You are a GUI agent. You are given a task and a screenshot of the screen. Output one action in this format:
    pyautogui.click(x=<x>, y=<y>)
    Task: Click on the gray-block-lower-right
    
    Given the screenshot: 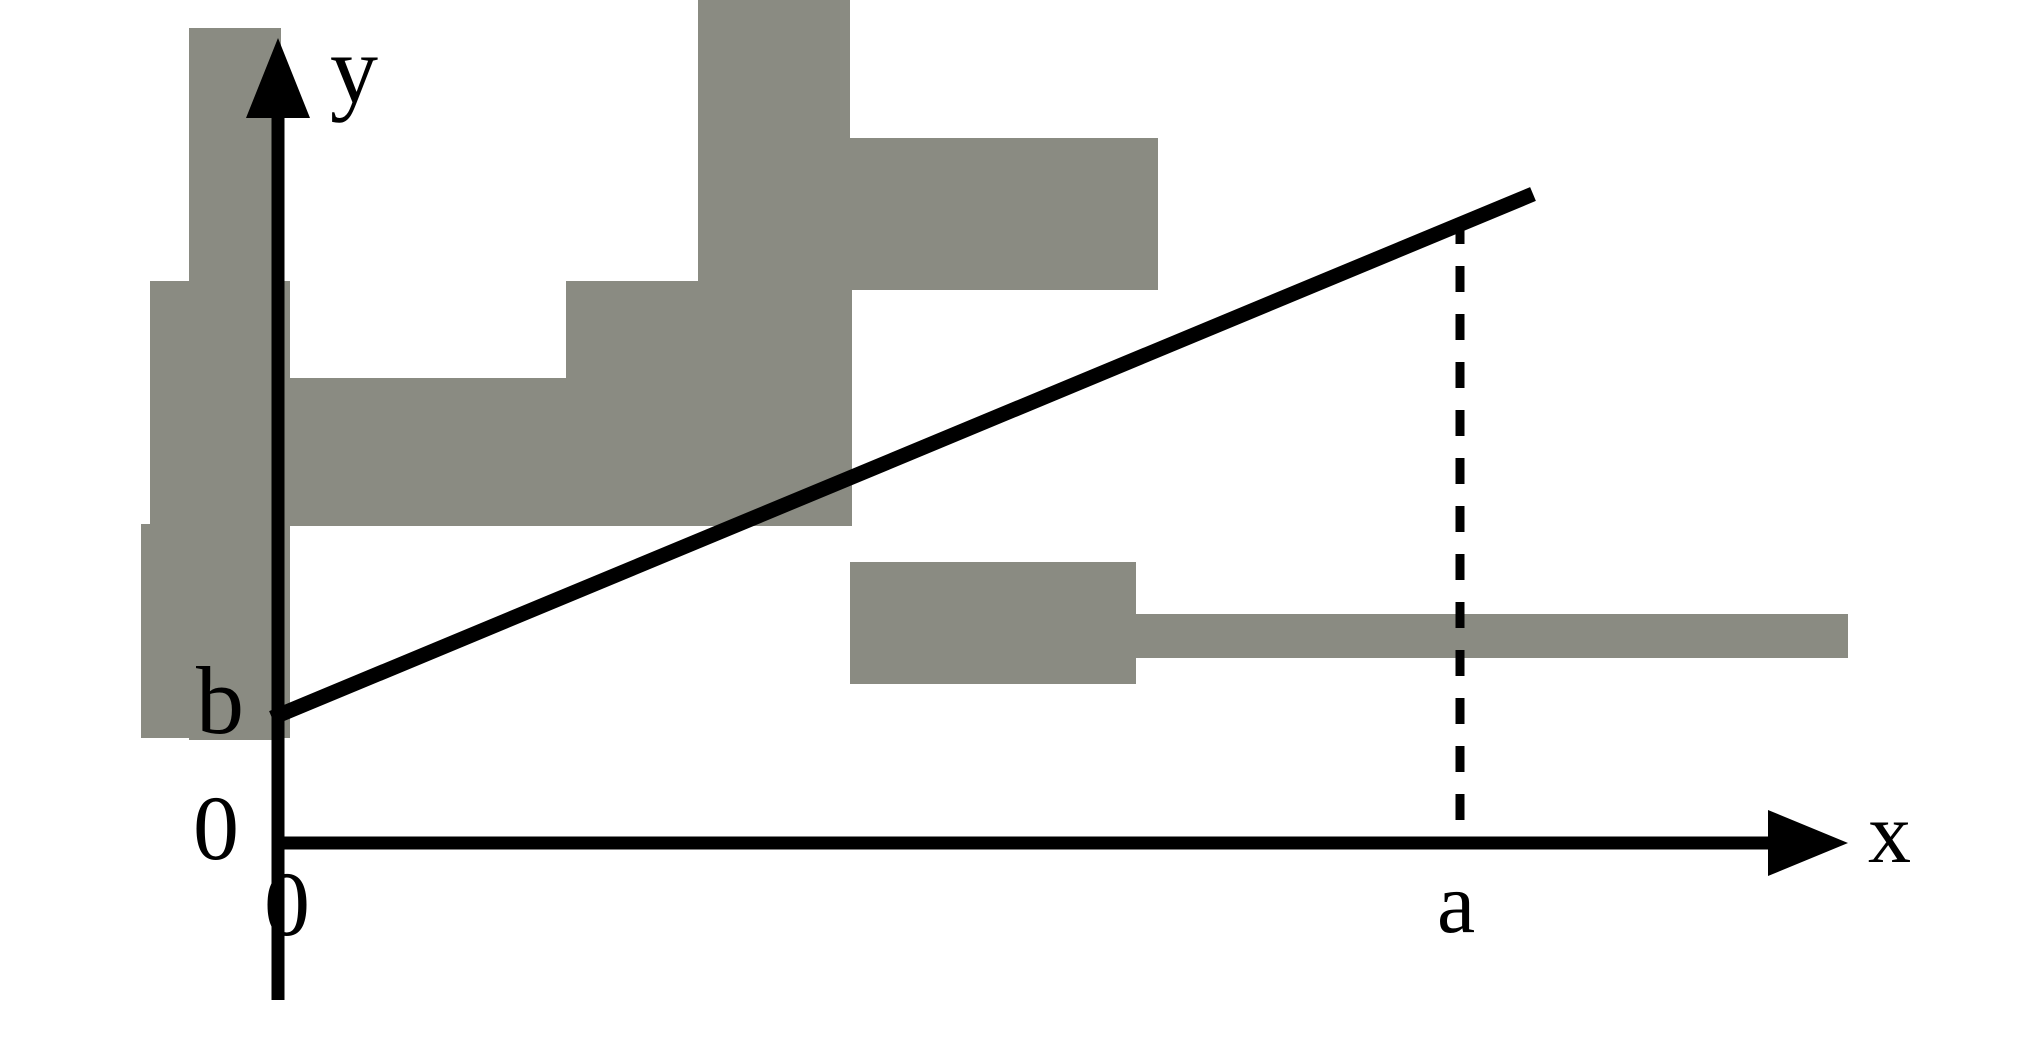 What is the action you would take?
    pyautogui.click(x=993, y=623)
    